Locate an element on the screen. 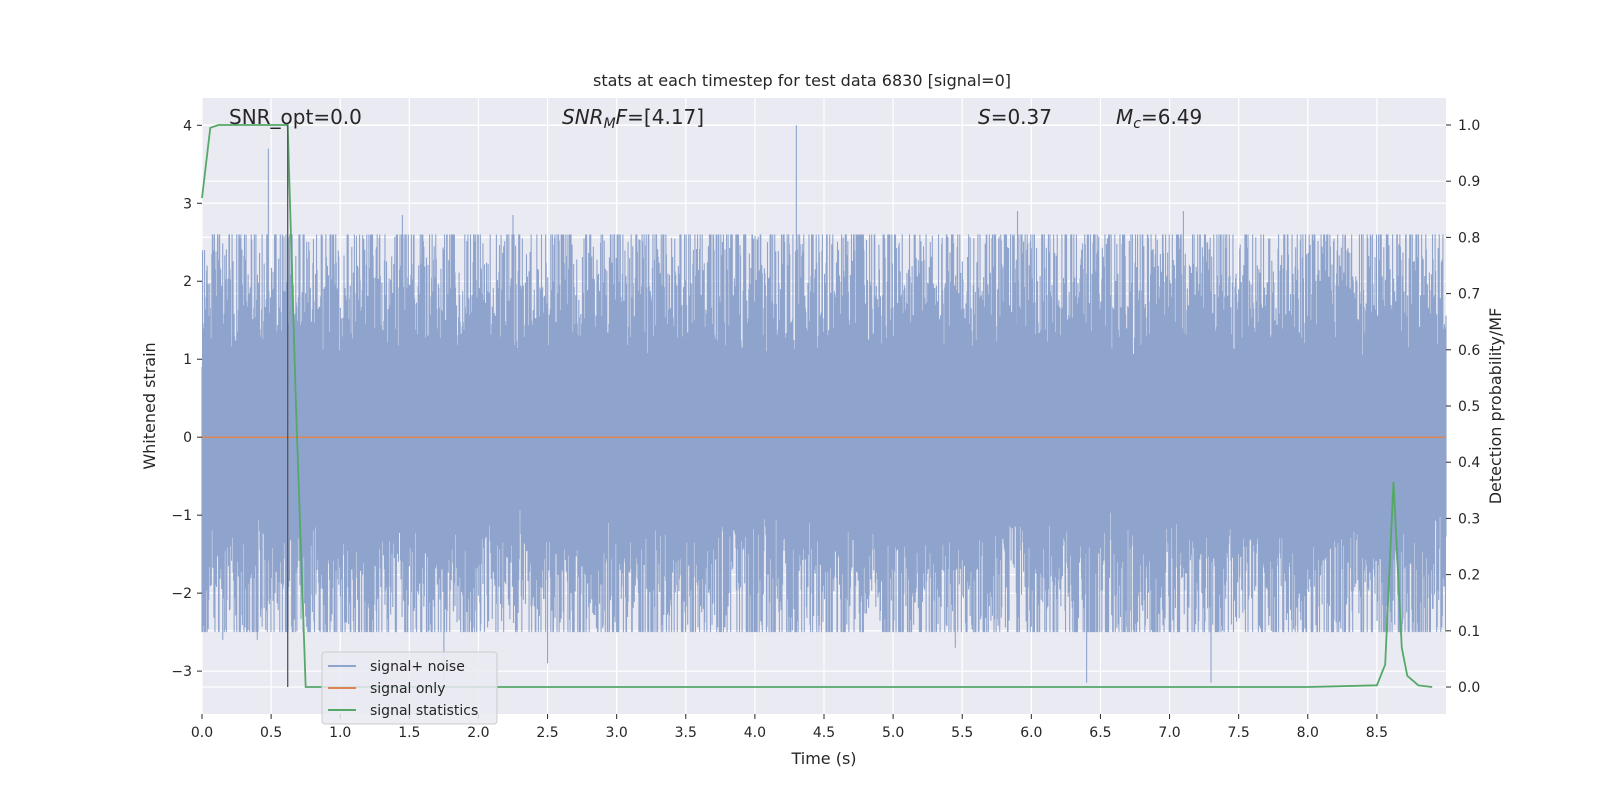 The image size is (1600, 800). y-left-tick-label: −2 is located at coordinates (181, 594).